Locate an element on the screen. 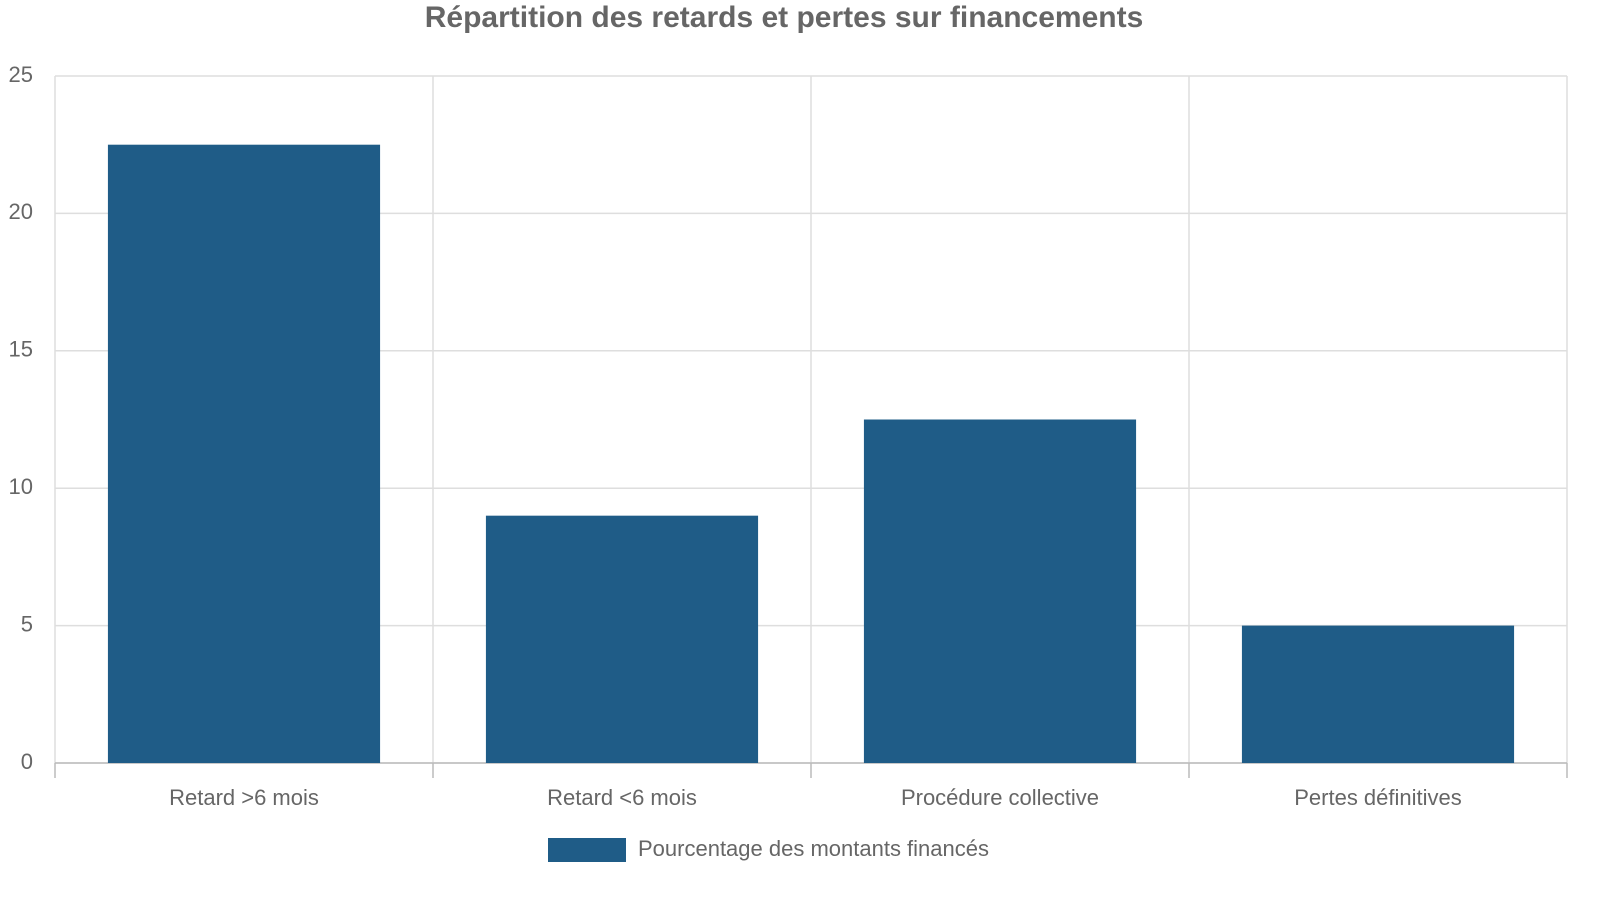 This screenshot has width=1600, height=900. y-tick-label: 10 is located at coordinates (21, 486).